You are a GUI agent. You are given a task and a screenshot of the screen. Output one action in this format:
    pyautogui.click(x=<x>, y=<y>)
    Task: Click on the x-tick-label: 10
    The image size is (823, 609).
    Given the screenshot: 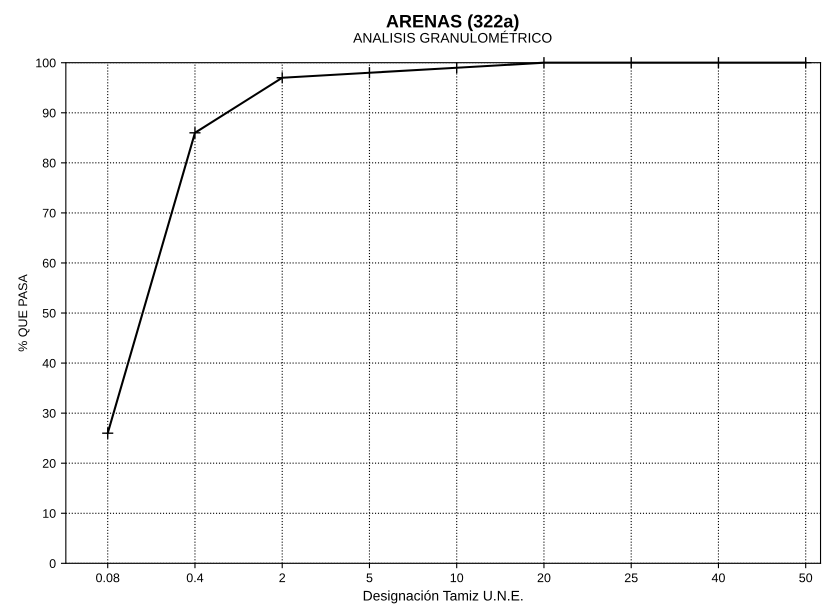 What is the action you would take?
    pyautogui.click(x=457, y=577)
    